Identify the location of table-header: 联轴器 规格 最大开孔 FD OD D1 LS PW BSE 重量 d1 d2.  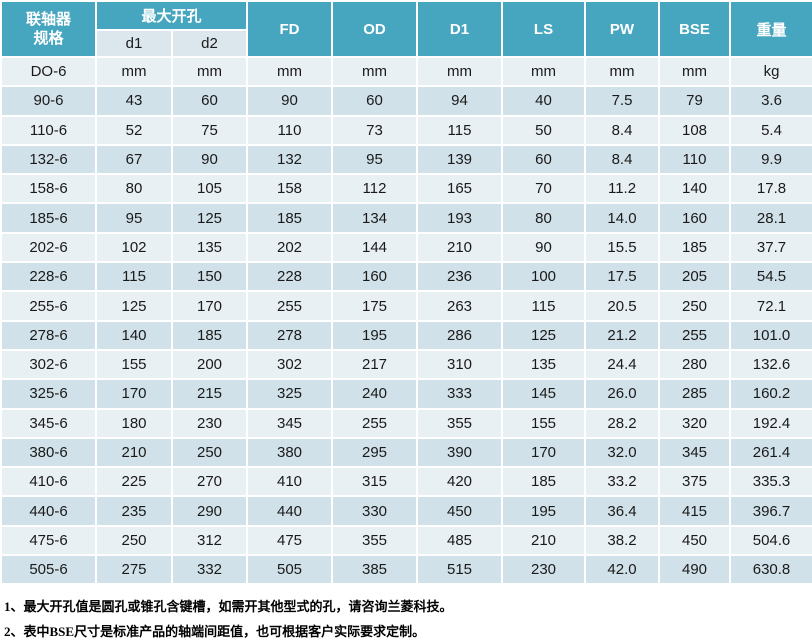
(407, 29).